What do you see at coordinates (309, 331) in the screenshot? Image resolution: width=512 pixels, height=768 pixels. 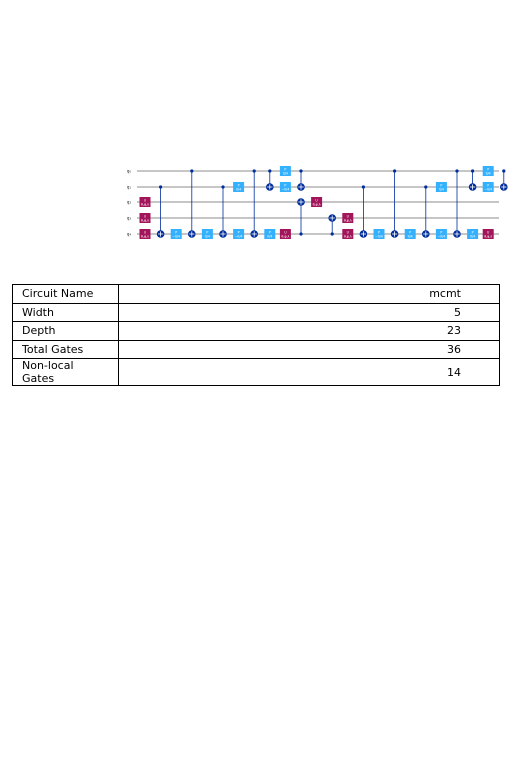 I see `stat-value: 23` at bounding box center [309, 331].